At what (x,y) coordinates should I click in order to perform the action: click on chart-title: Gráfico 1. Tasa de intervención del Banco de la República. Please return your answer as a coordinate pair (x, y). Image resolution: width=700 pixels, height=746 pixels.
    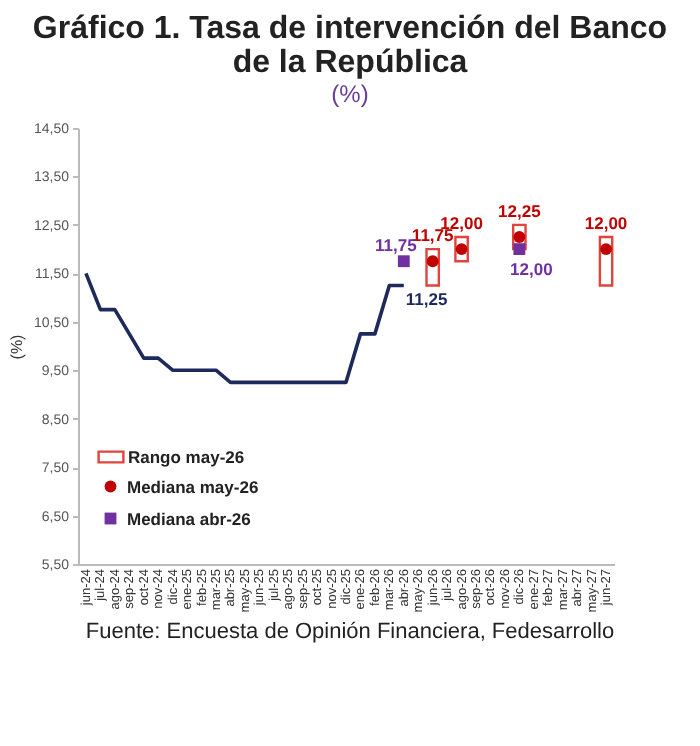
    Looking at the image, I should click on (350, 46).